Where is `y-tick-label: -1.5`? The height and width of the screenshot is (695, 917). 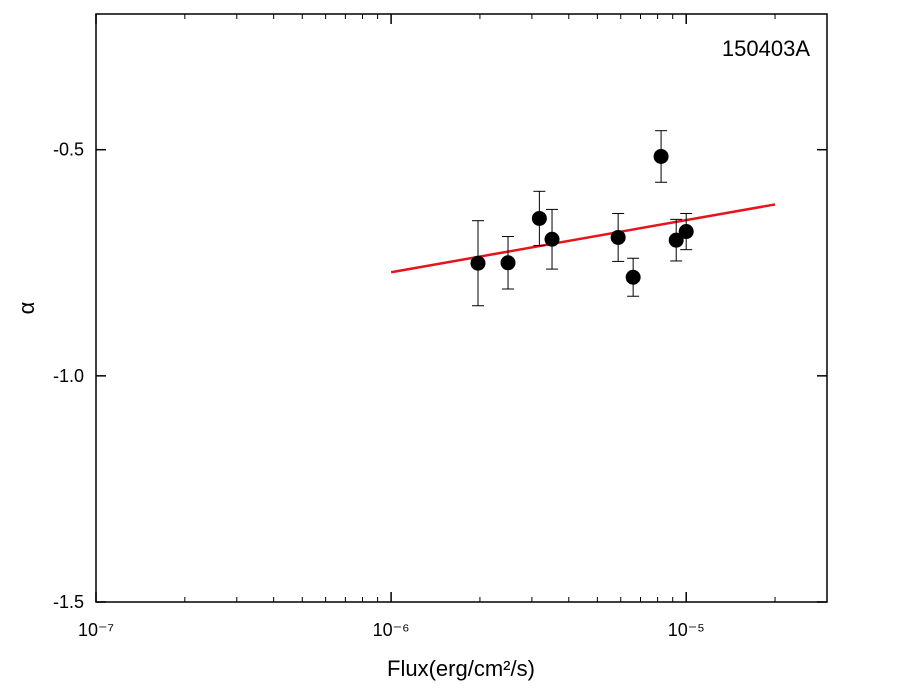 y-tick-label: -1.5 is located at coordinates (68, 602).